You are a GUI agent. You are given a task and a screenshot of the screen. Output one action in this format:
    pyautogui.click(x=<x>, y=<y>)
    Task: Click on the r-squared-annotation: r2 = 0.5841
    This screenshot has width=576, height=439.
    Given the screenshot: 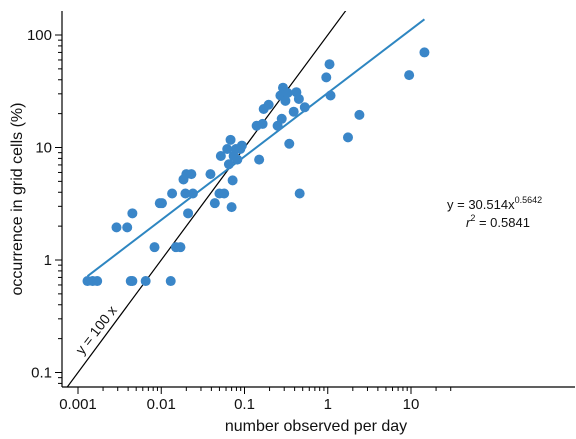 What is the action you would take?
    pyautogui.click(x=498, y=221)
    